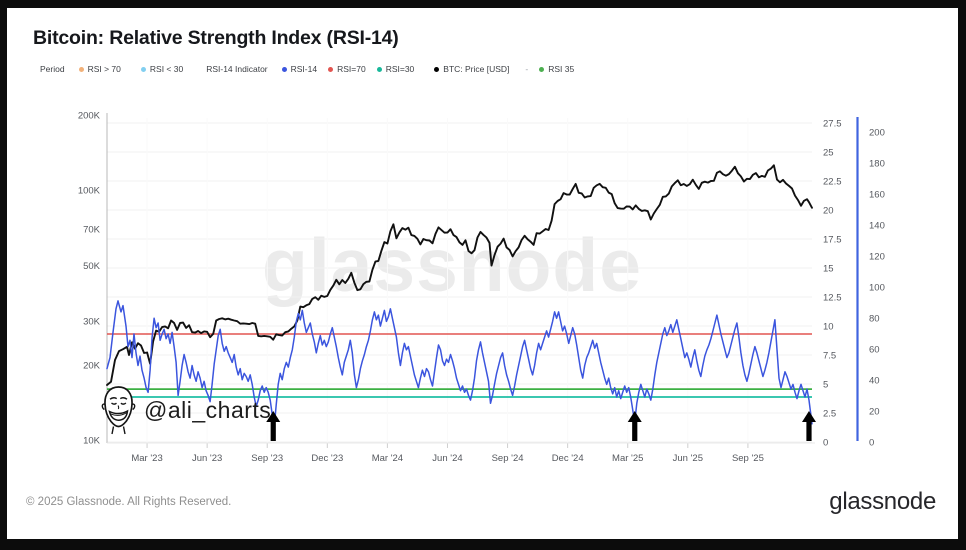  Describe the element at coordinates (327, 458) in the screenshot. I see `x-axis-tick-label: Dec '23` at that location.